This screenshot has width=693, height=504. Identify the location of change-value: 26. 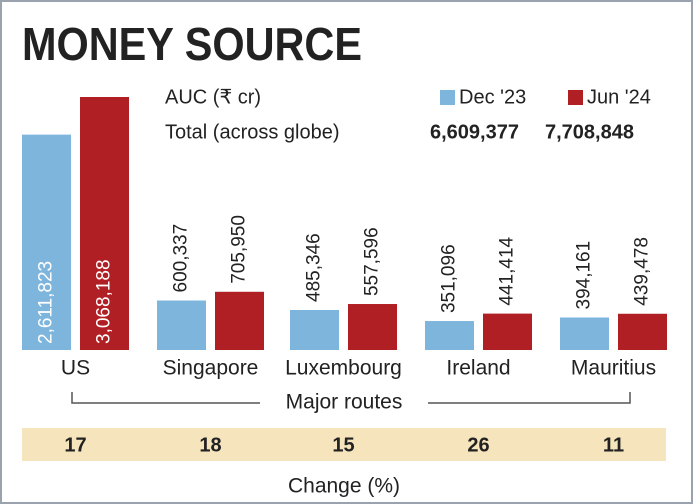
(478, 445).